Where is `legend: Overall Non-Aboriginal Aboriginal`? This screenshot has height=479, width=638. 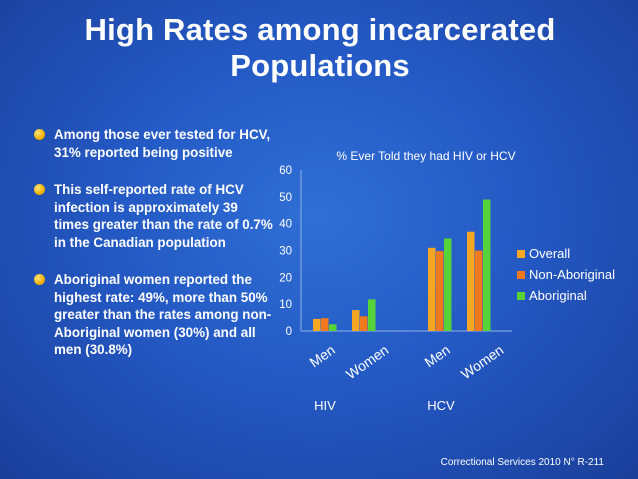 legend: Overall Non-Aboriginal Aboriginal is located at coordinates (566, 274).